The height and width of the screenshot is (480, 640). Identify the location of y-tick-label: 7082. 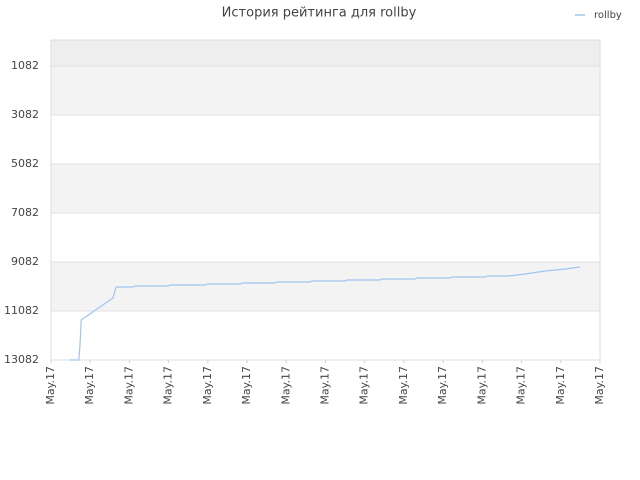
(25, 212).